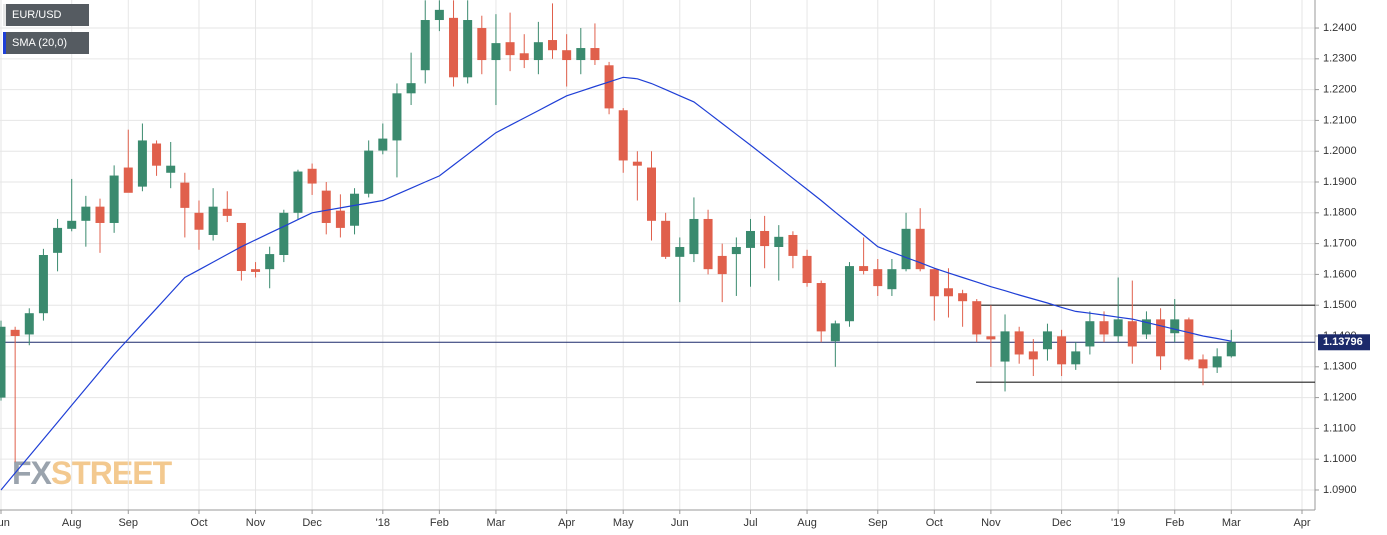 The image size is (1387, 535). What do you see at coordinates (1340, 151) in the screenshot?
I see `y-tick-label: 1.2000` at bounding box center [1340, 151].